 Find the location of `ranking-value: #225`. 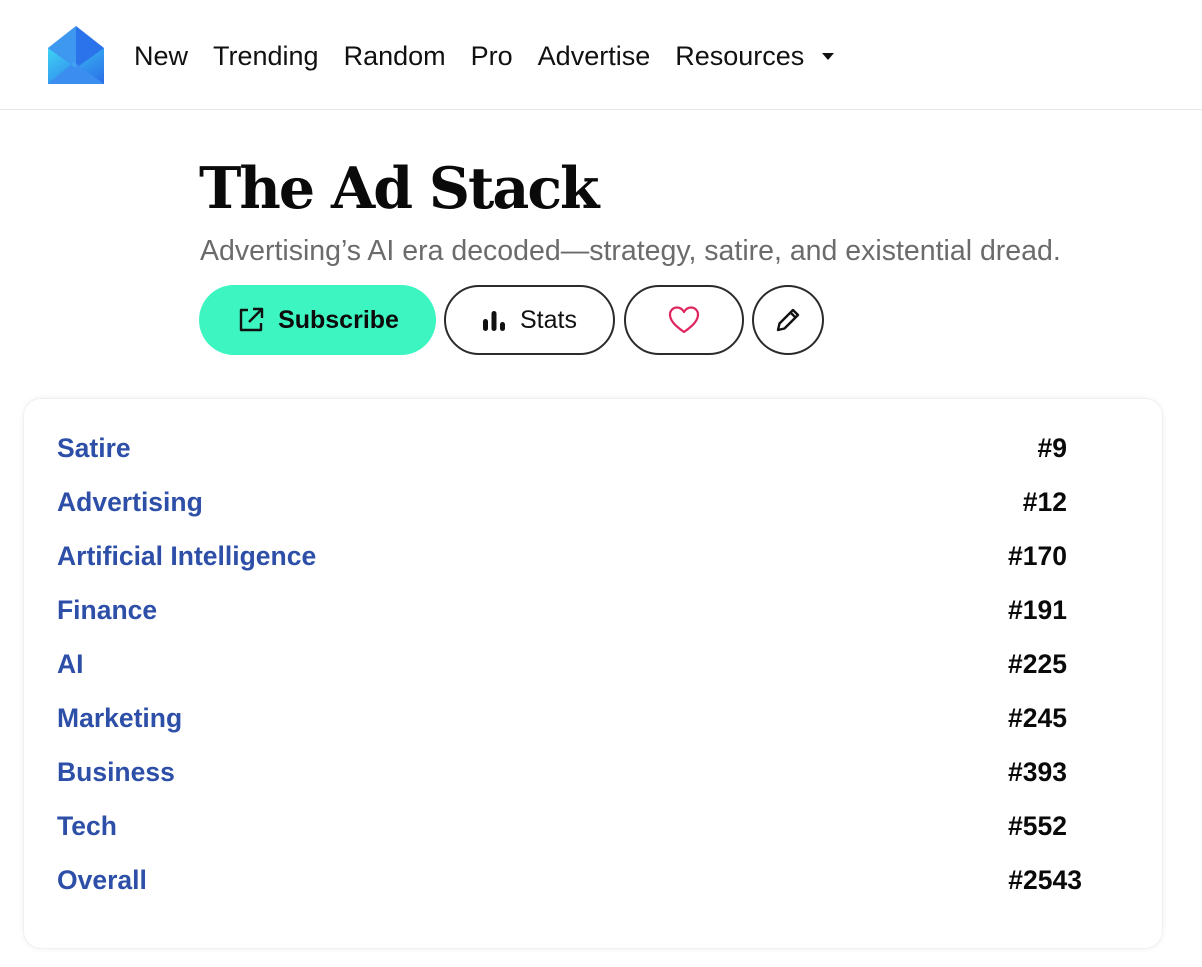

ranking-value: #225 is located at coordinates (1037, 664).